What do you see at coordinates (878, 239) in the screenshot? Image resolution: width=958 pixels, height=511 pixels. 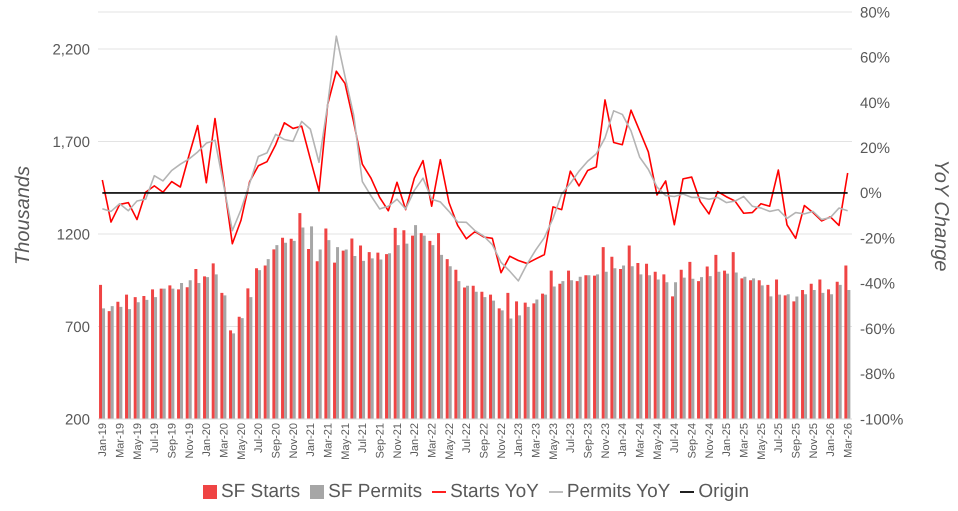 I see `y2-tick-label: -20%` at bounding box center [878, 239].